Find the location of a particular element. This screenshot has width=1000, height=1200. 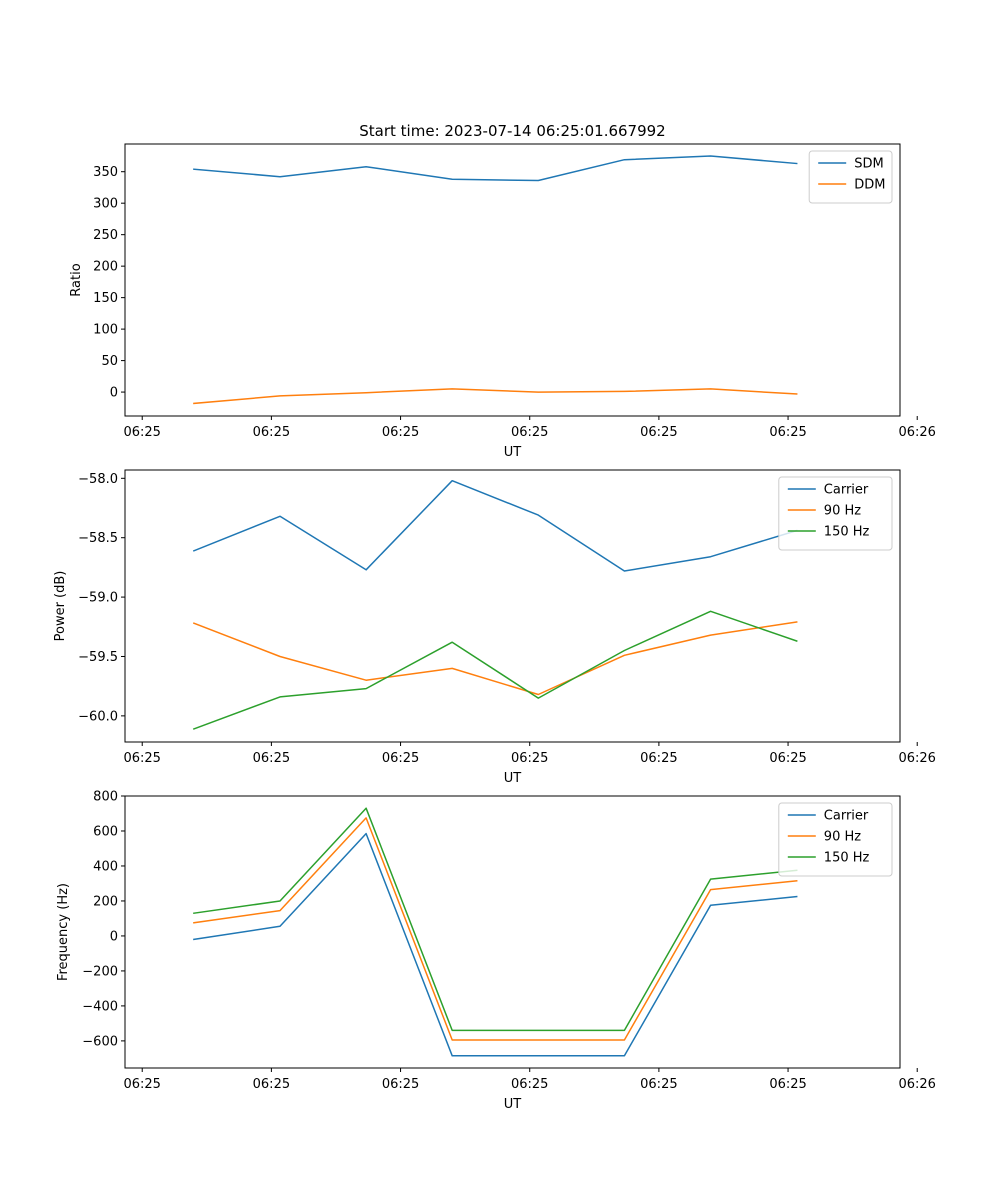

y-tick-label: −200 is located at coordinates (100, 971).